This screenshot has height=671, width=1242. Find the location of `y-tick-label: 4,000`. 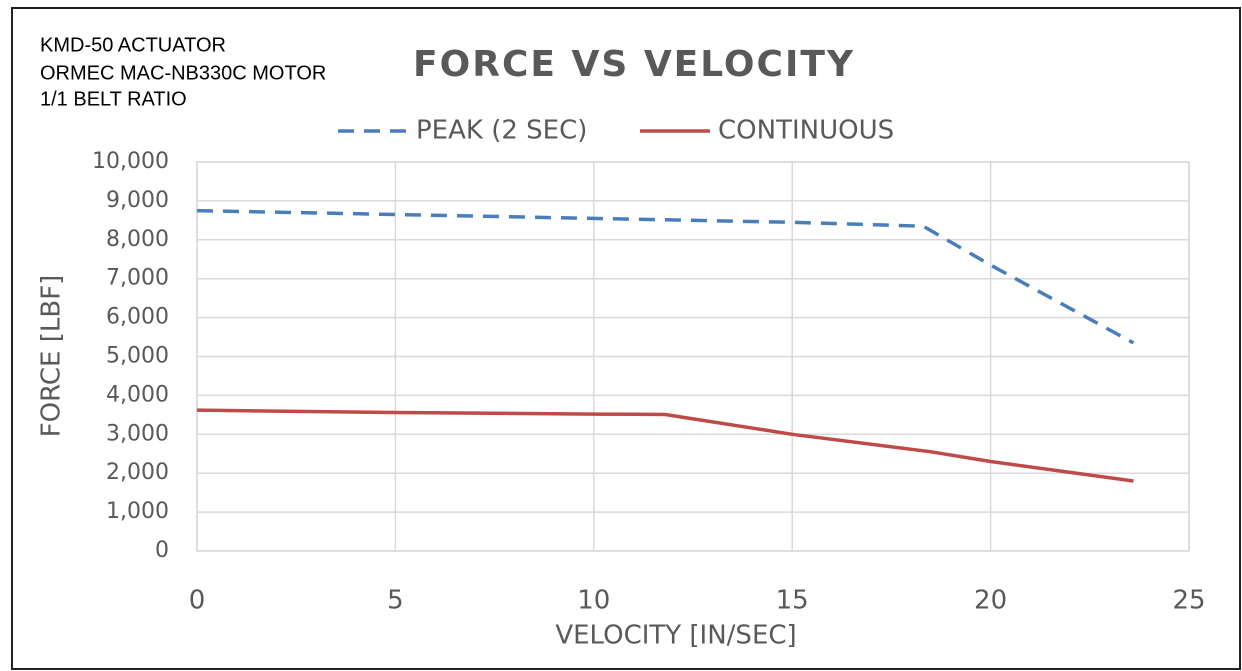

y-tick-label: 4,000 is located at coordinates (137, 394).